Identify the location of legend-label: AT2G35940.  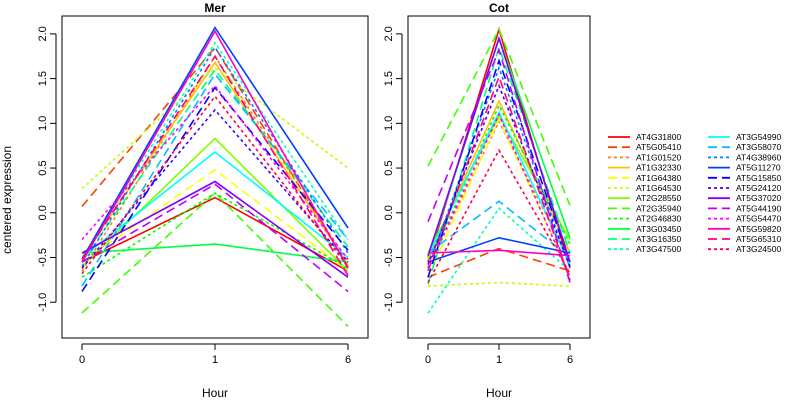
(658, 208).